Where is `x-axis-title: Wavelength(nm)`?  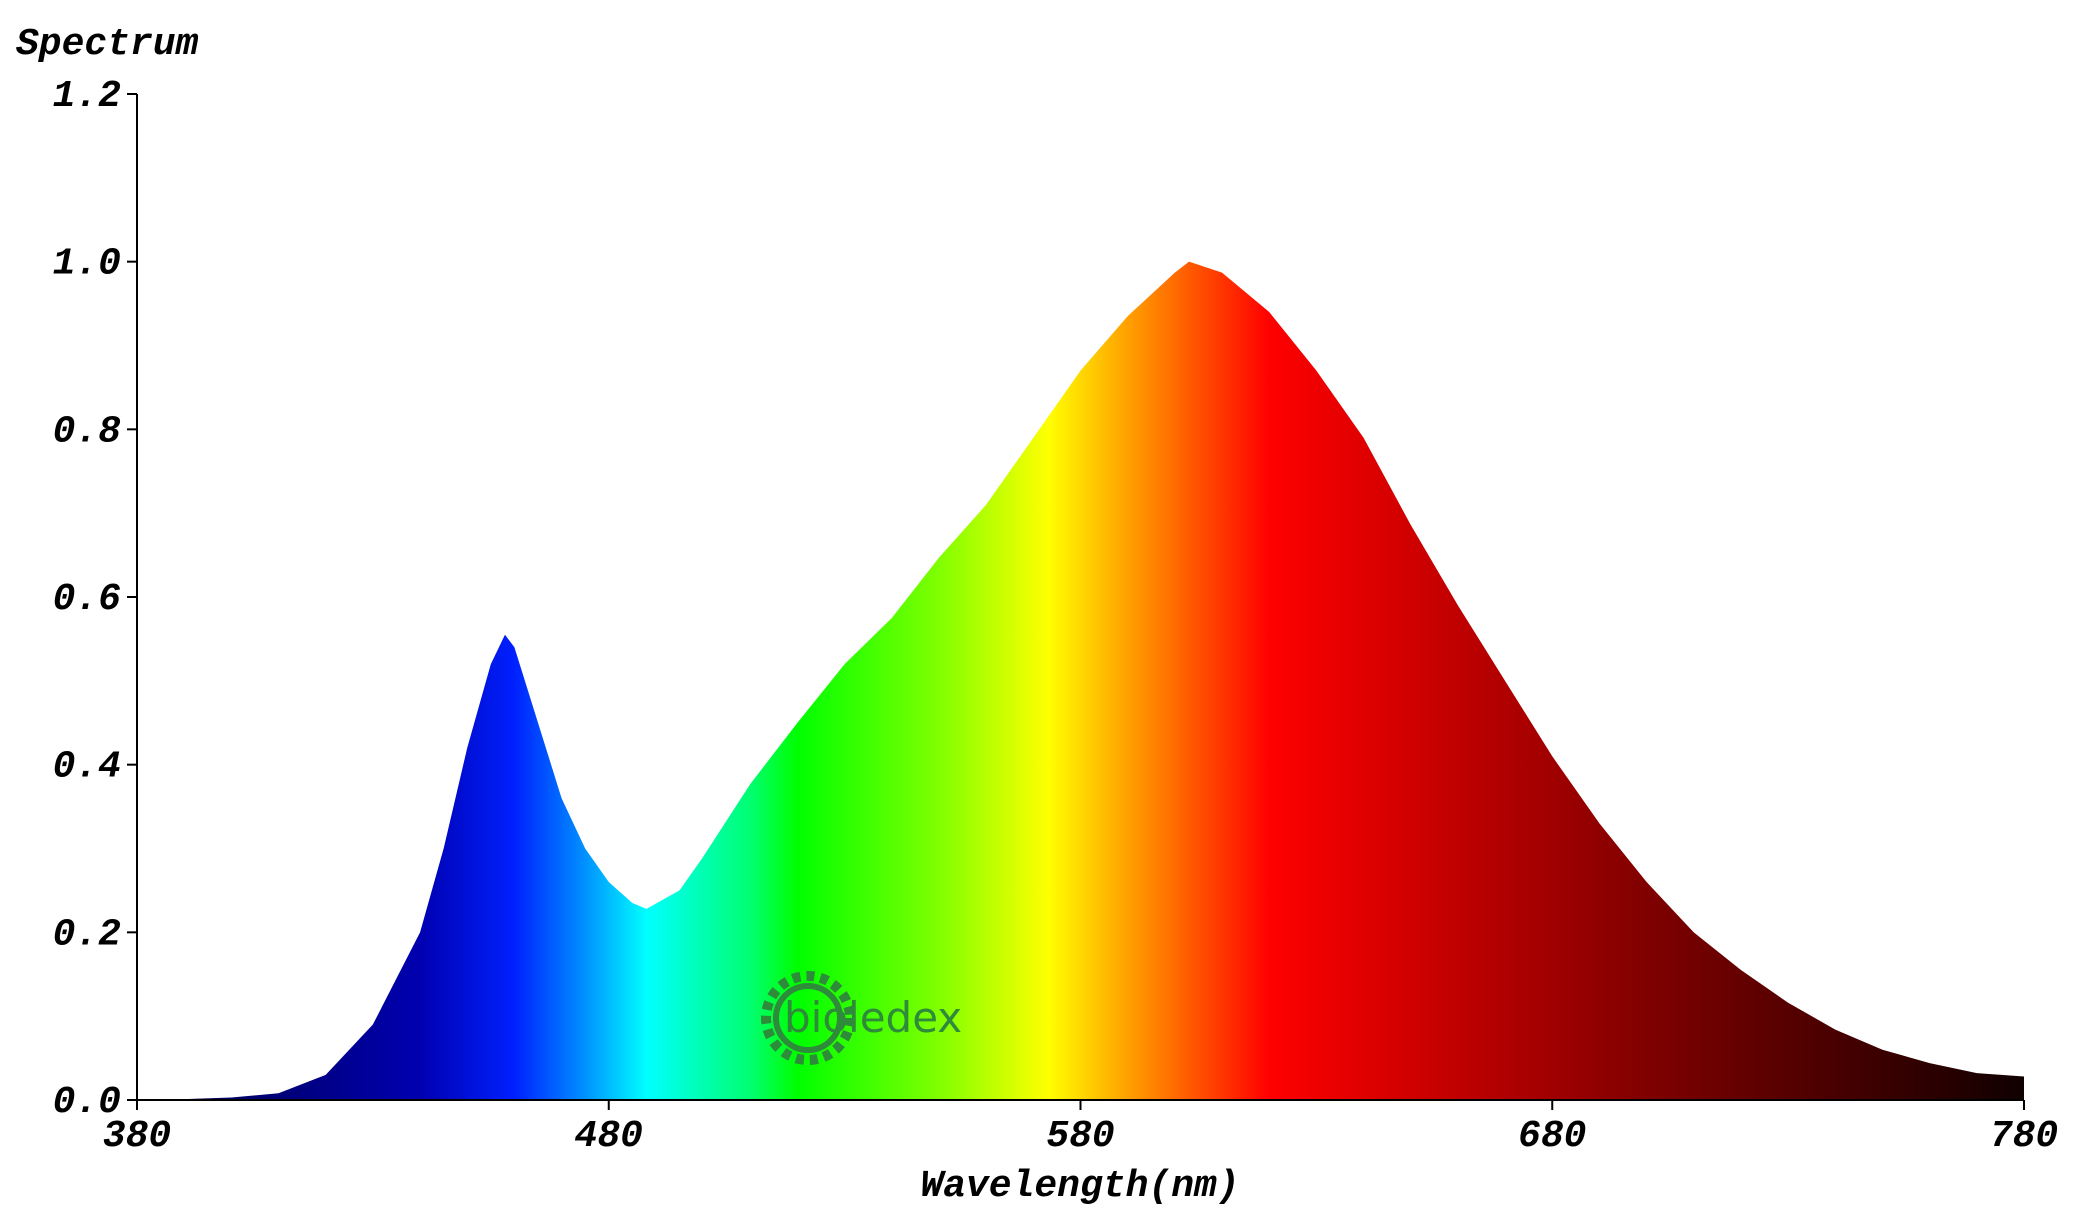 x-axis-title: Wavelength(nm) is located at coordinates (1079, 1186).